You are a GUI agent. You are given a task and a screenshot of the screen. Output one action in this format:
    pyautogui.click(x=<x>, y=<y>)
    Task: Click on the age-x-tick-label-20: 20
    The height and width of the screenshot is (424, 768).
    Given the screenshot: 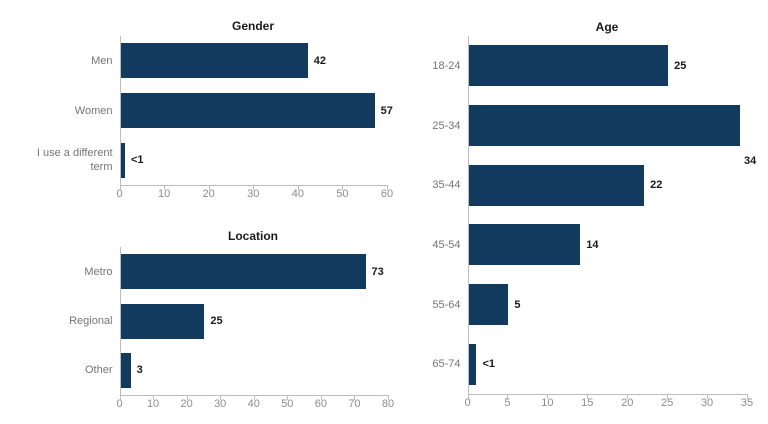 What is the action you would take?
    pyautogui.click(x=627, y=403)
    